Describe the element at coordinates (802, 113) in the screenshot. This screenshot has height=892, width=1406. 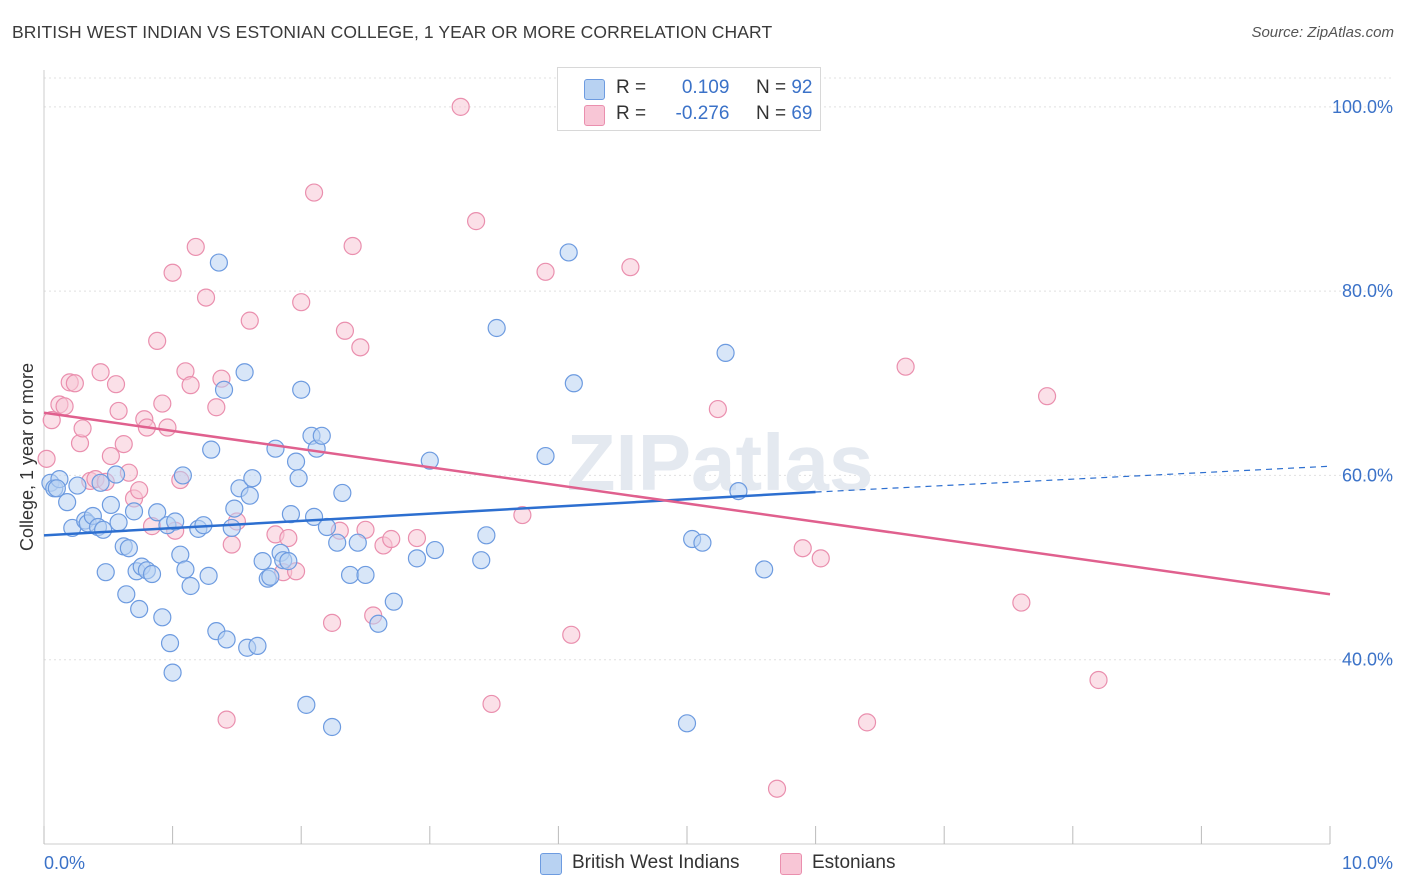
I see `legend-n-value: 69` at that location.